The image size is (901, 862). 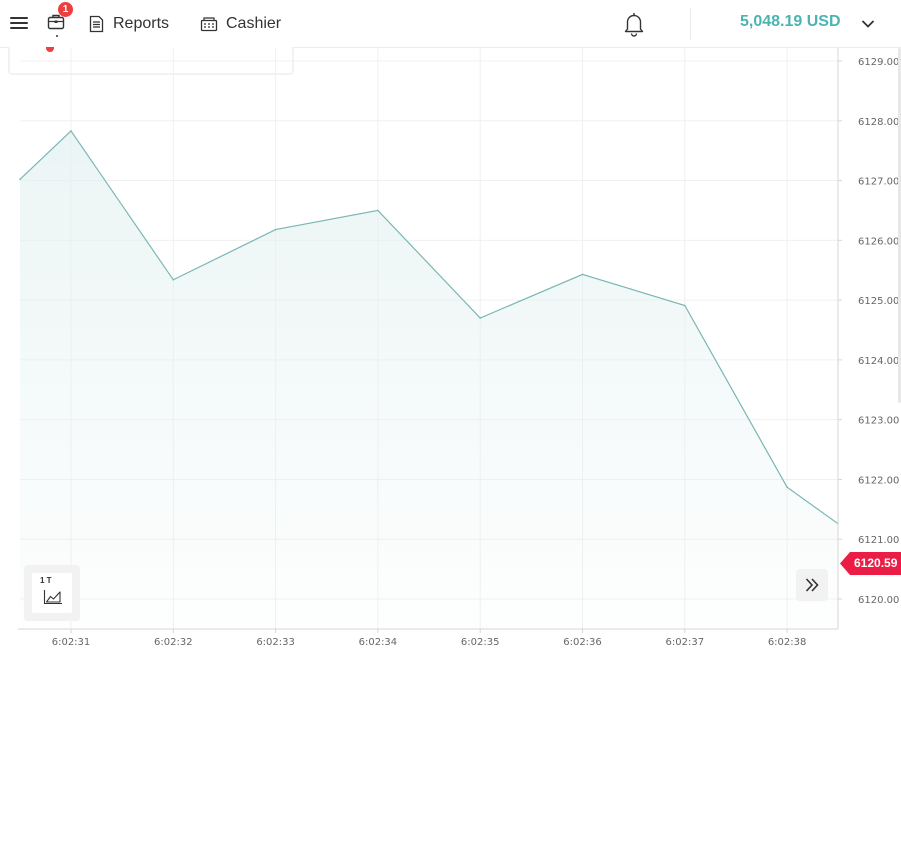 What do you see at coordinates (878, 421) in the screenshot?
I see `y-tick-label: 6123.00` at bounding box center [878, 421].